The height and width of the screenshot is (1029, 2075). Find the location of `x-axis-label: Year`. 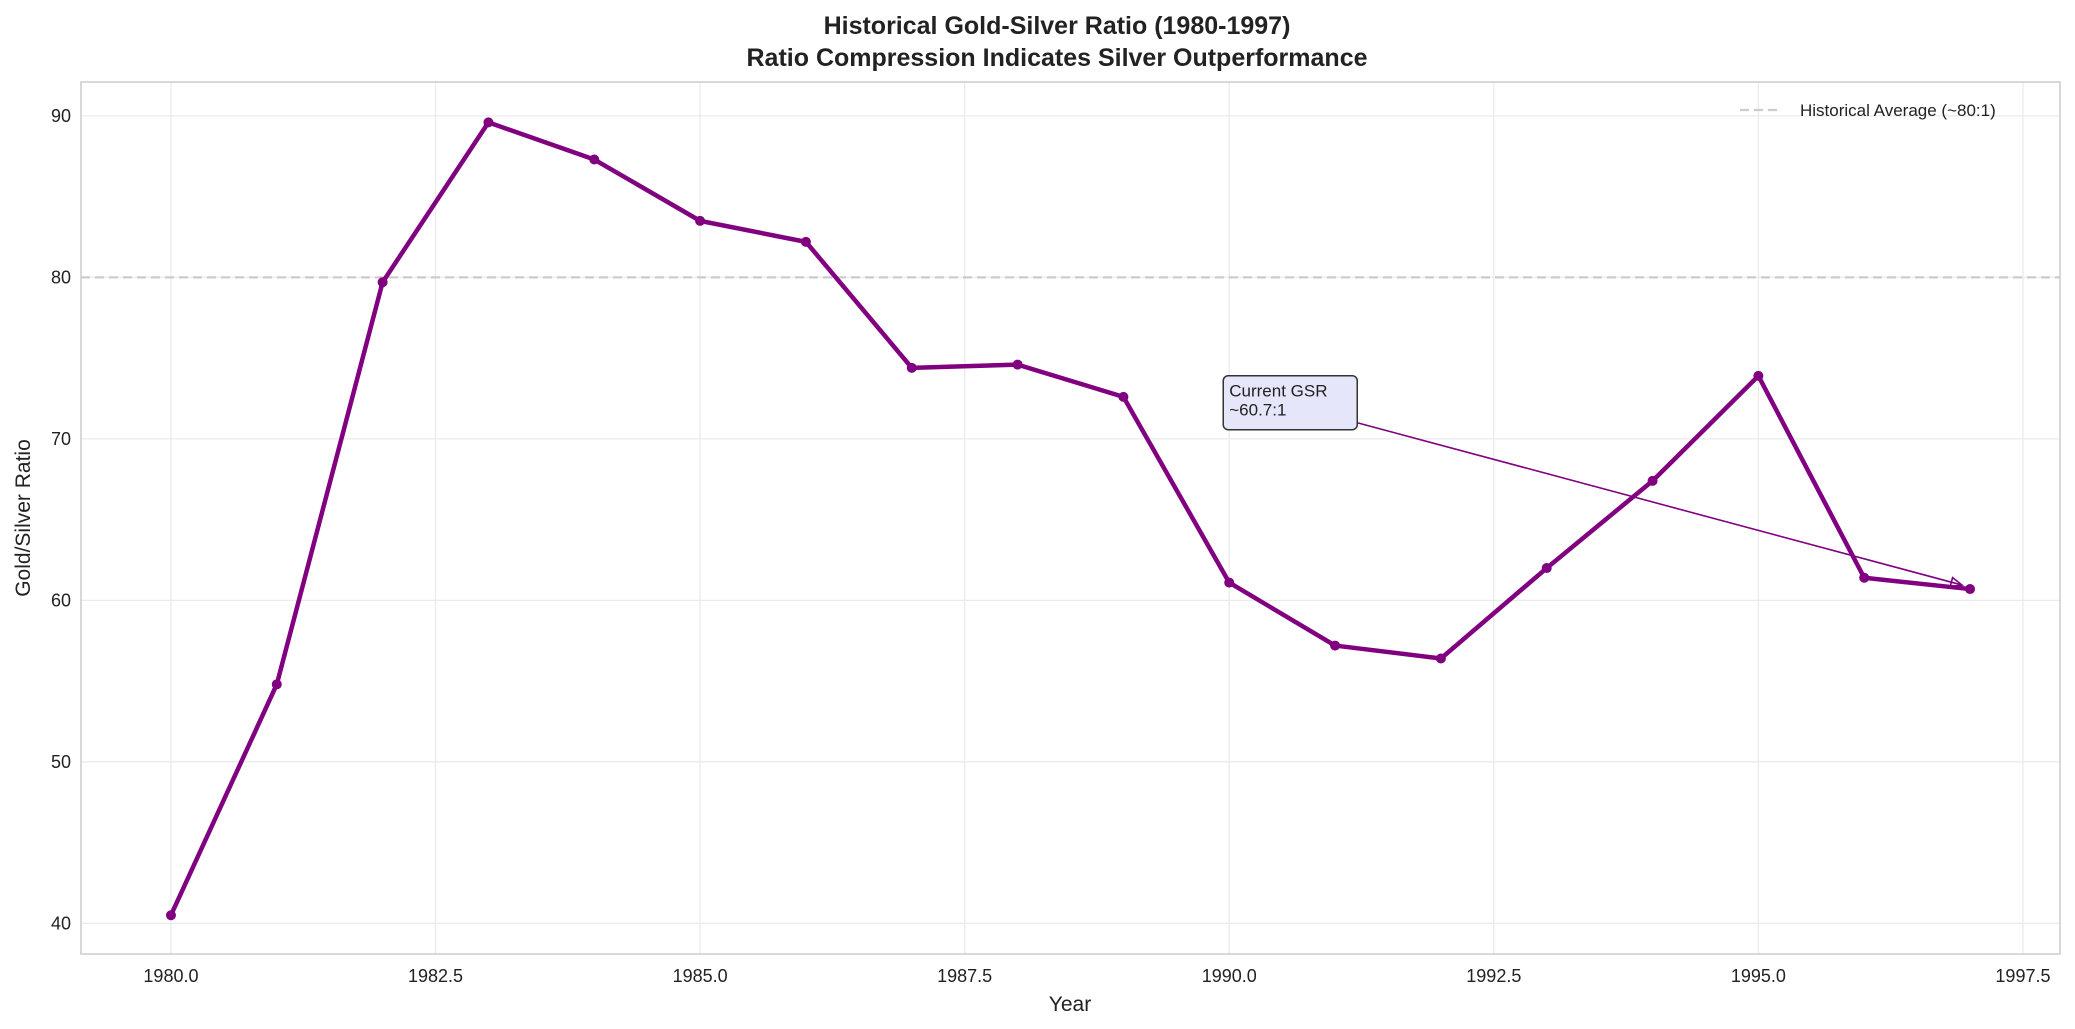

x-axis-label: Year is located at coordinates (1070, 1004).